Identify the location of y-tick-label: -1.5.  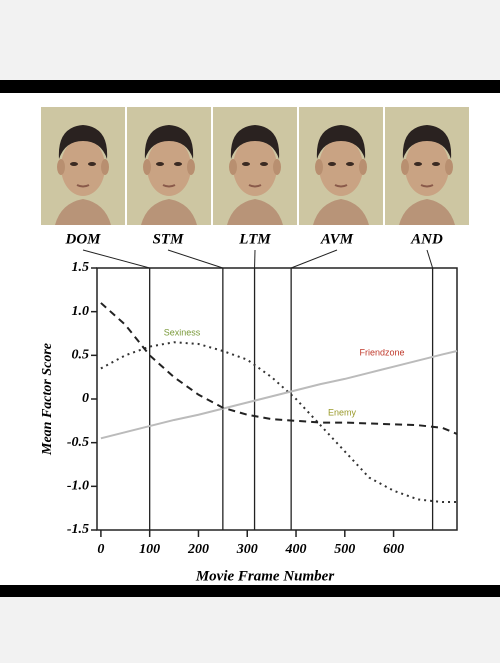
(78, 529).